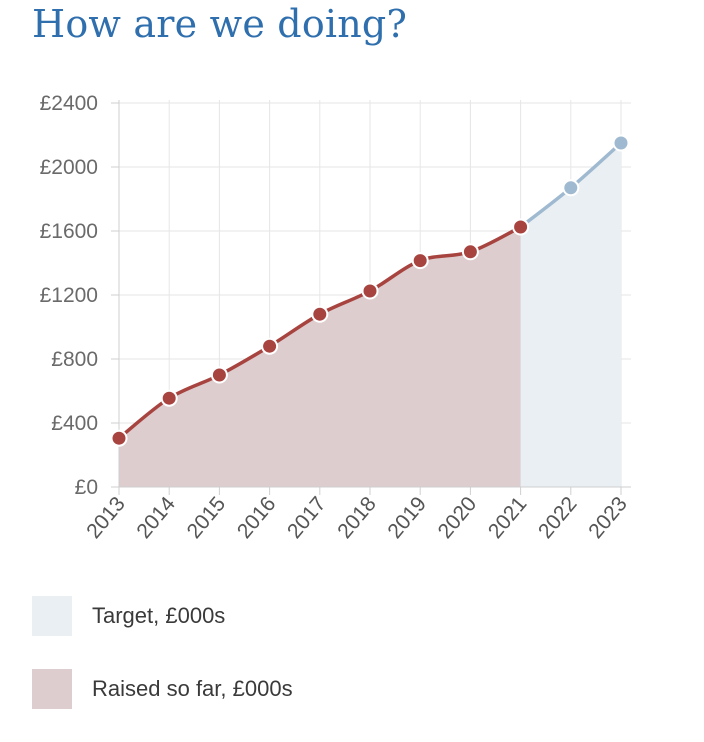 Image resolution: width=704 pixels, height=742 pixels. Describe the element at coordinates (74, 359) in the screenshot. I see `y-tick-label: £800` at that location.